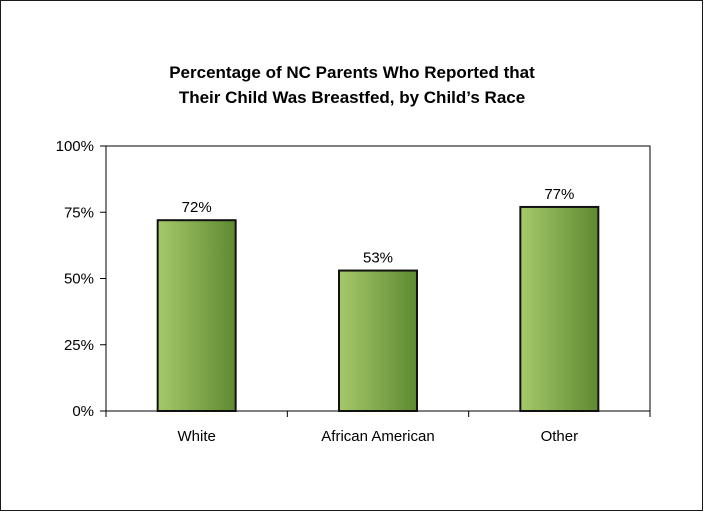 The image size is (704, 512). Describe the element at coordinates (378, 226) in the screenshot. I see `data-labels-group: 72% 53% 77%` at that location.